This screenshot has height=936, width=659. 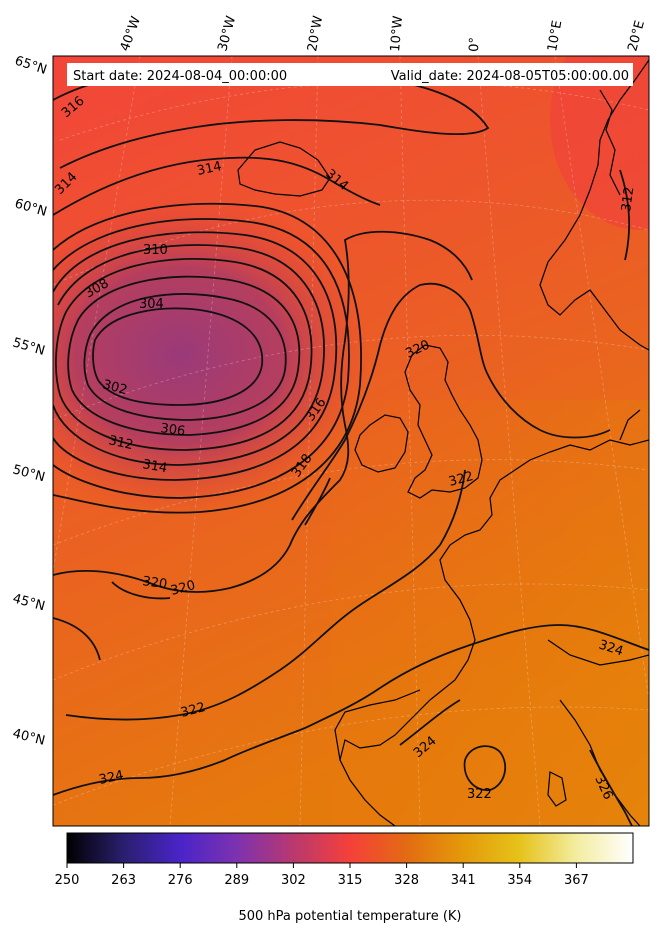 What do you see at coordinates (293, 880) in the screenshot?
I see `colorbar-tick-label: 302` at bounding box center [293, 880].